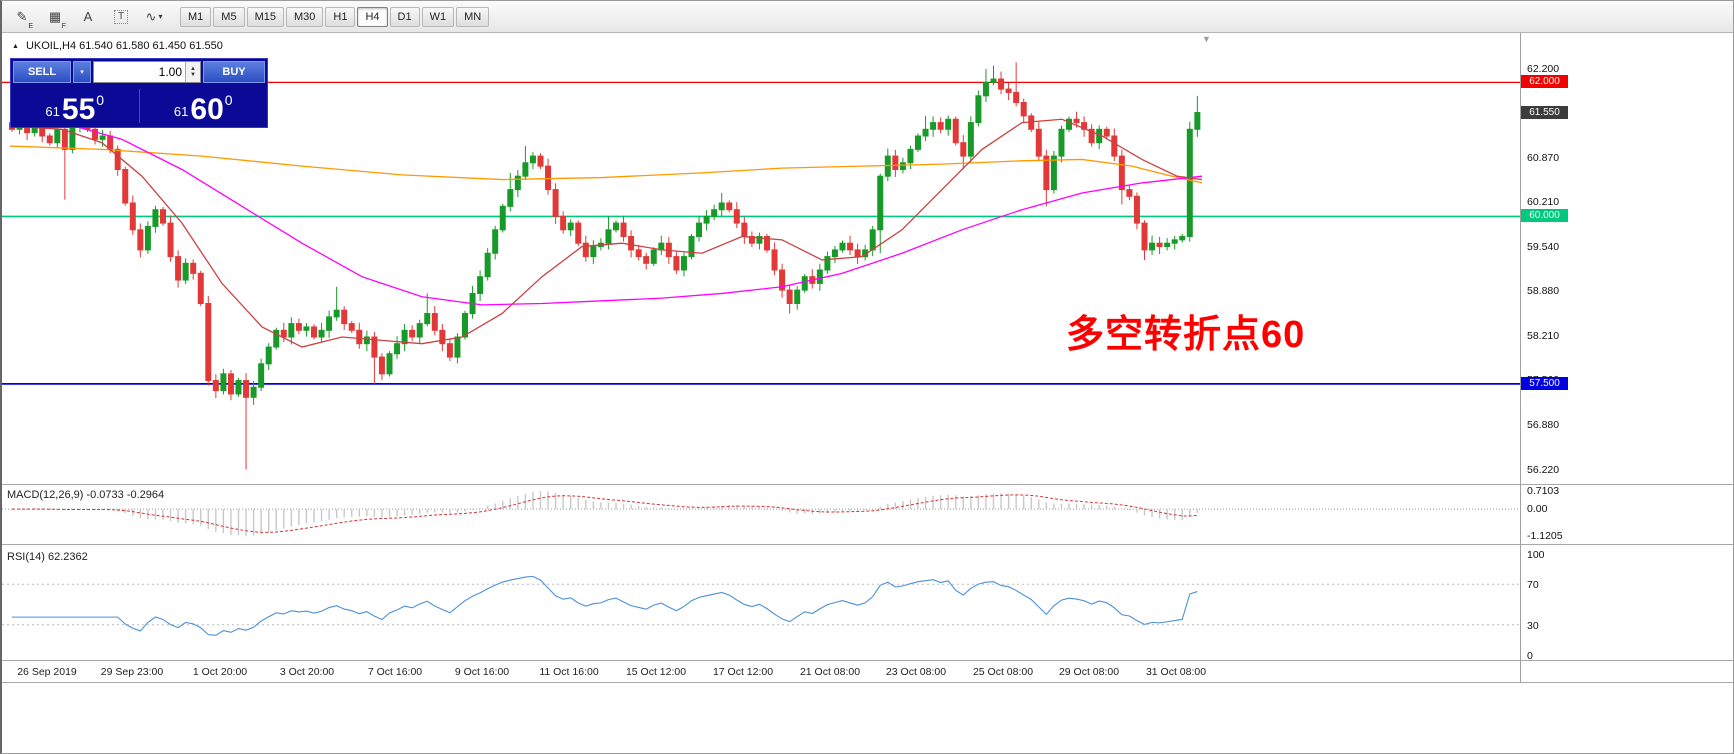  What do you see at coordinates (1543, 491) in the screenshot?
I see `macd-axis-max: 0.7103` at bounding box center [1543, 491].